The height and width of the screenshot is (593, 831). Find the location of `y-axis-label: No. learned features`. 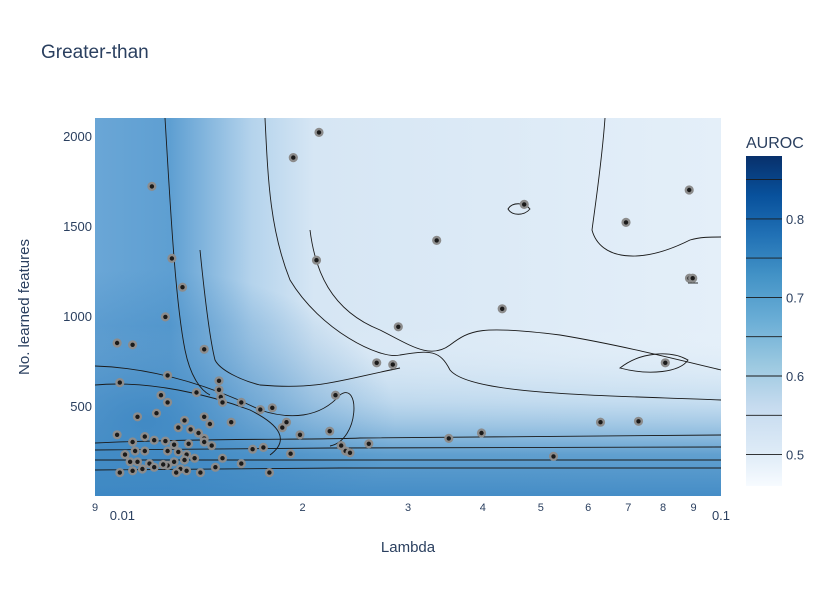

y-axis-label: No. learned features is located at coordinates (24, 307).